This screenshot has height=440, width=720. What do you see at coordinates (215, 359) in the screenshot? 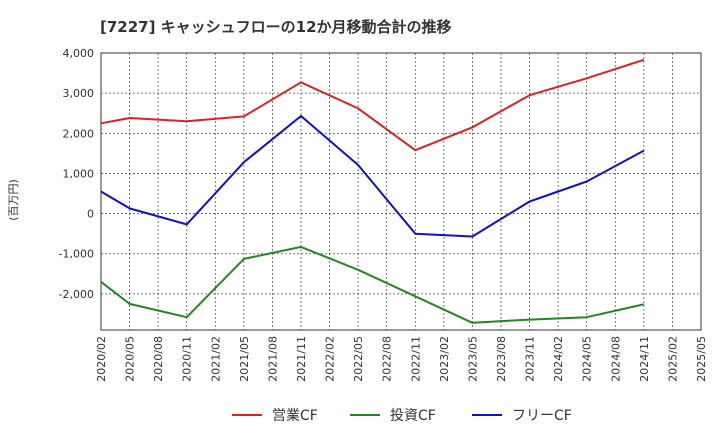
I see `x-tick-label: 2021/02` at bounding box center [215, 359].